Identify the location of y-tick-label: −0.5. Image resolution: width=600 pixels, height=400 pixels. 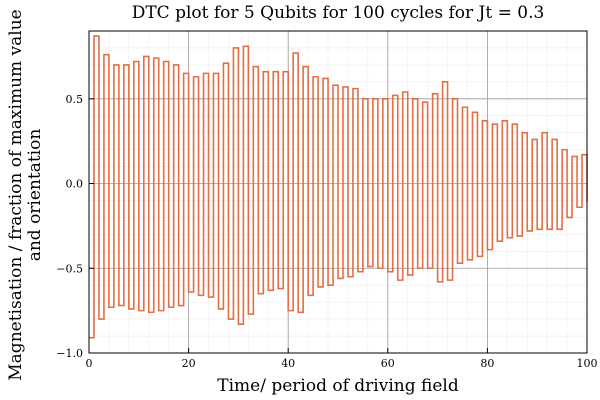
(69, 268).